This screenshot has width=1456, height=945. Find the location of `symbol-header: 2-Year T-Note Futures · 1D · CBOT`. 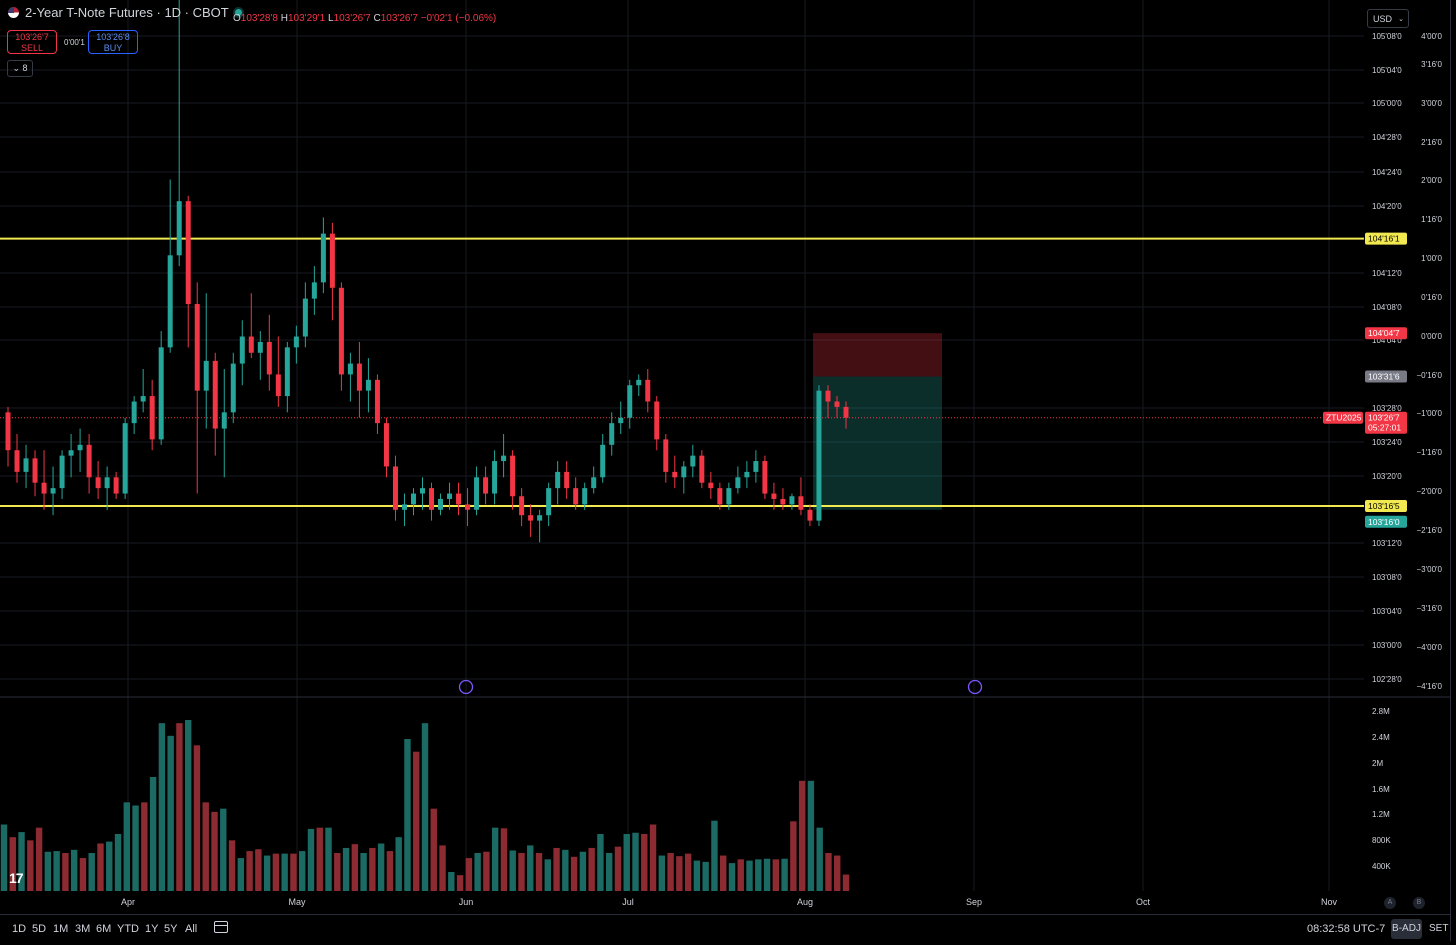

symbol-header: 2-Year T-Note Futures · 1D · CBOT is located at coordinates (125, 12).